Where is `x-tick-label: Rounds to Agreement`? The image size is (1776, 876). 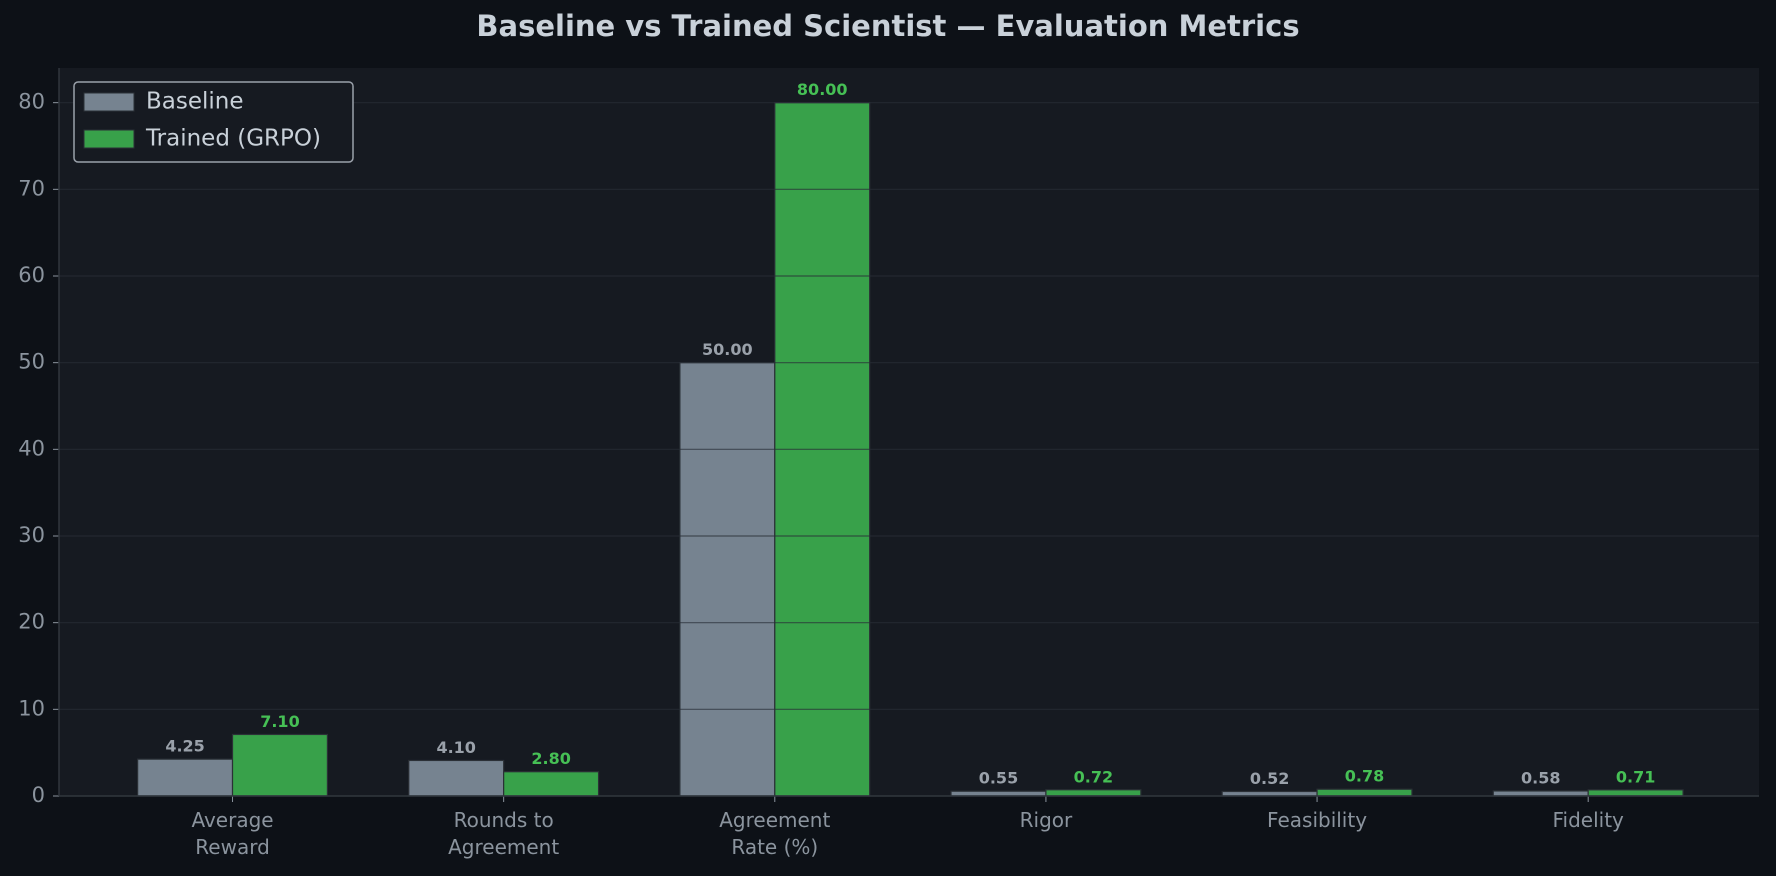
x-tick-label: Rounds to Agreement is located at coordinates (503, 833).